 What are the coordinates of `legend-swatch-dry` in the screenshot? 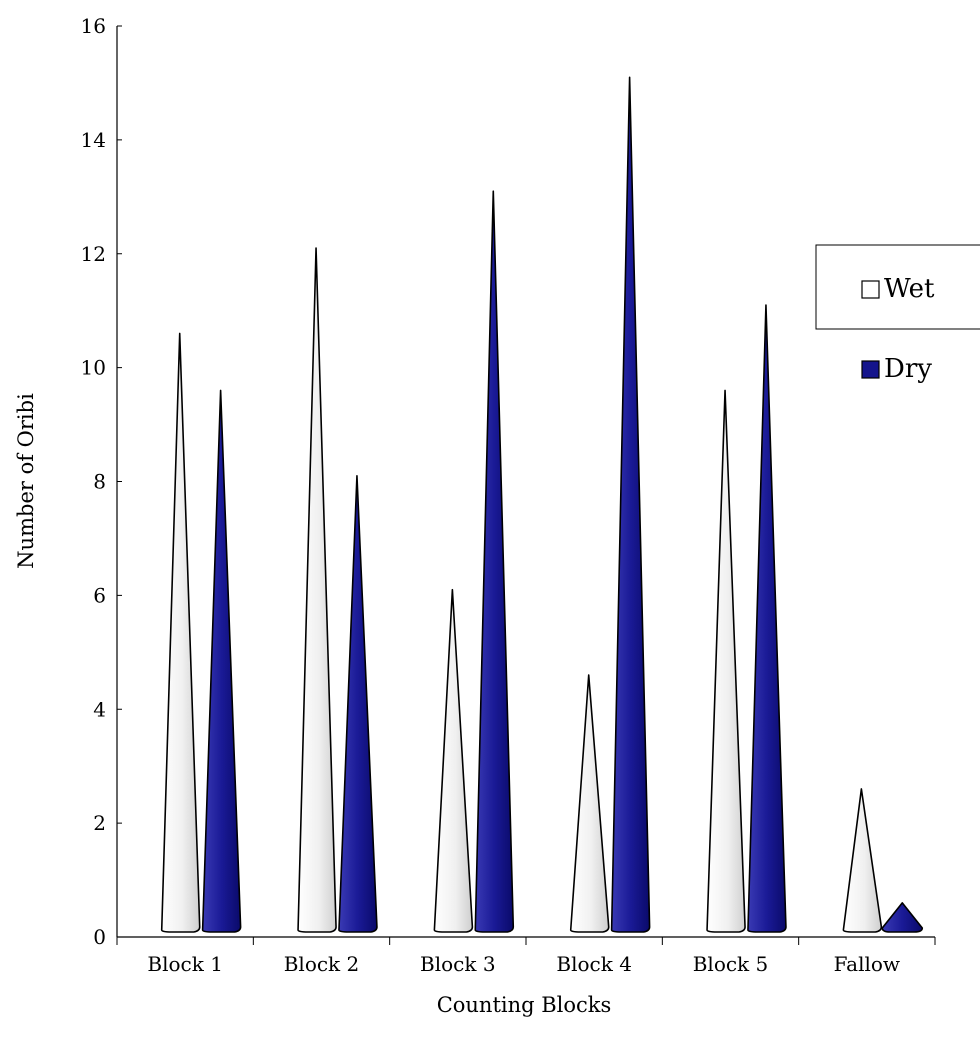 It's located at (870, 369).